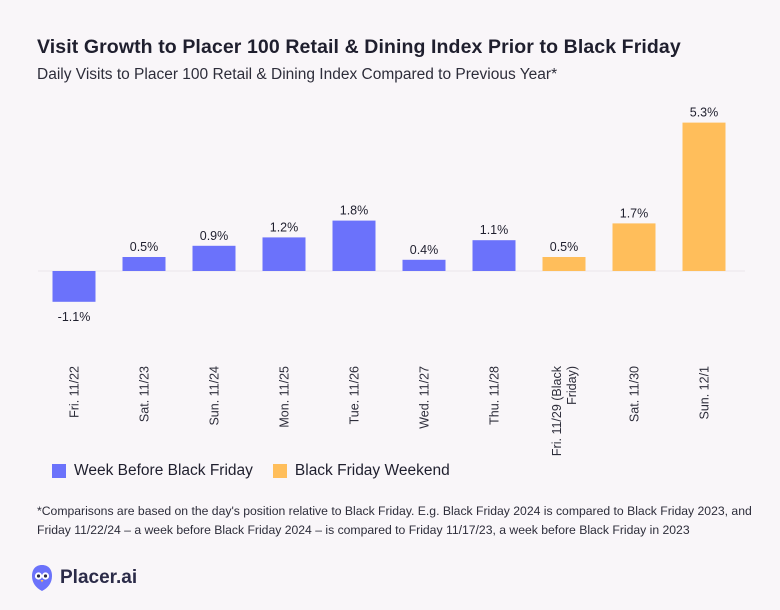 Image resolution: width=780 pixels, height=610 pixels. Describe the element at coordinates (495, 395) in the screenshot. I see `tick-label-6: Thu. 11/28` at that location.